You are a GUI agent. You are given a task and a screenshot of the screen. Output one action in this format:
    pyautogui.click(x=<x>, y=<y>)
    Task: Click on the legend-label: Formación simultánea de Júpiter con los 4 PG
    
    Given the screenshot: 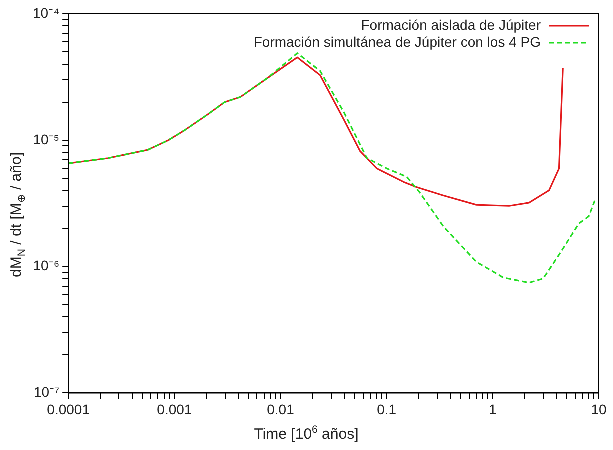 What is the action you would take?
    pyautogui.click(x=397, y=42)
    